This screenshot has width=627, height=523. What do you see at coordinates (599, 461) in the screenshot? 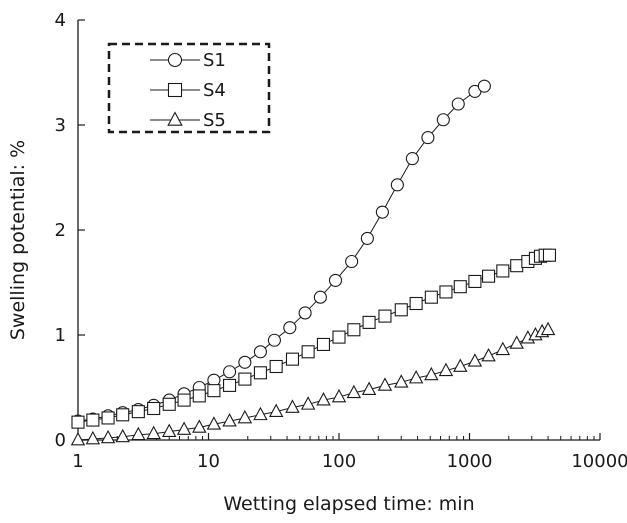
I see `x-tick-label: 10000` at bounding box center [599, 461].